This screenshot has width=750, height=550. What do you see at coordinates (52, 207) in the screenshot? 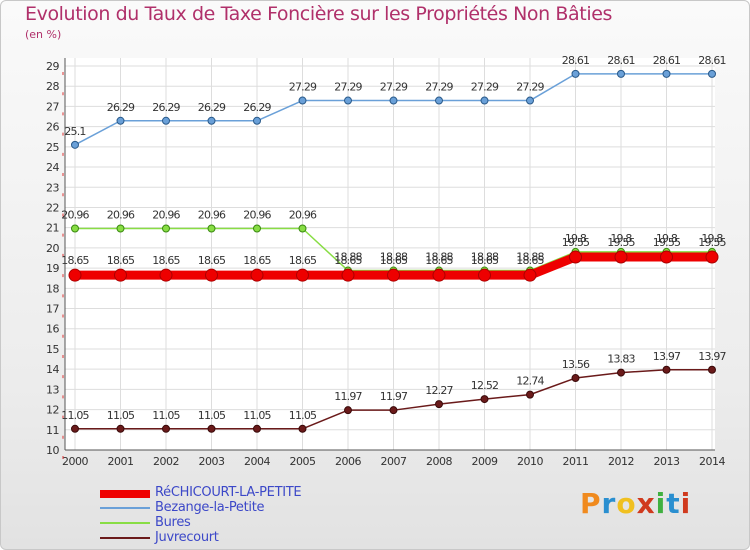
I see `y-tick-label: 22` at bounding box center [52, 207].